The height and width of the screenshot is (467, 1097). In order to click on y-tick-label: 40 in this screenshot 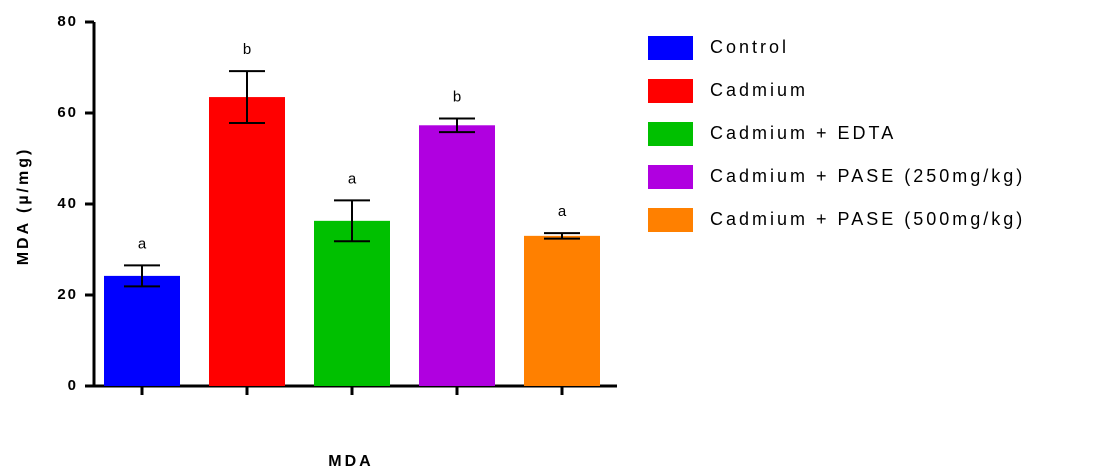, I will do `click(67, 203)`.